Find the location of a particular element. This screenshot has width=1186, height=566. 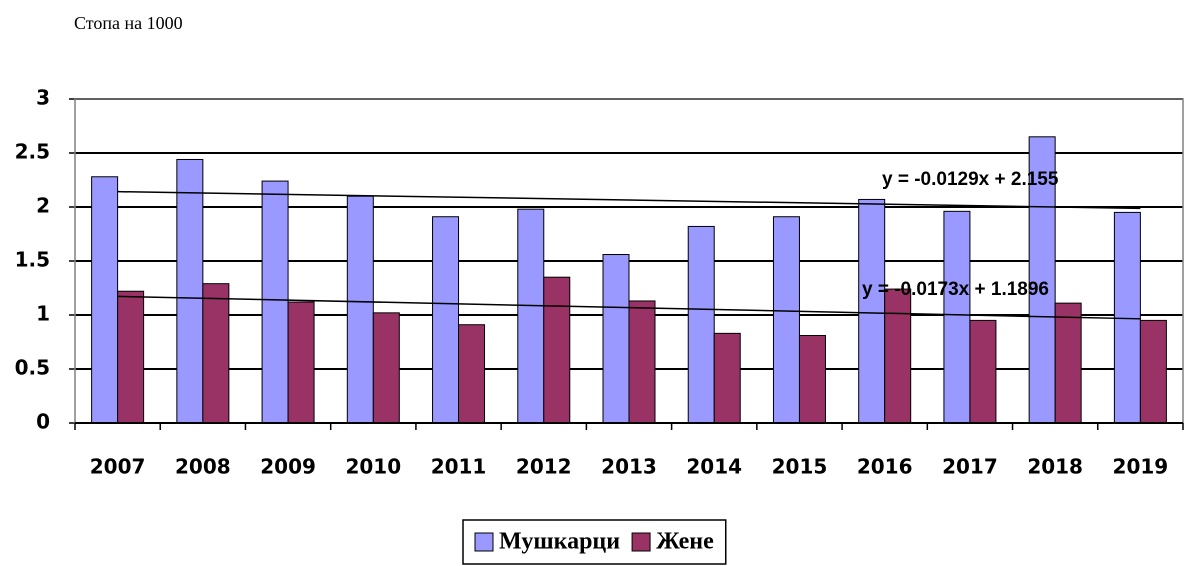

x-tick-label: 2008 is located at coordinates (203, 467).